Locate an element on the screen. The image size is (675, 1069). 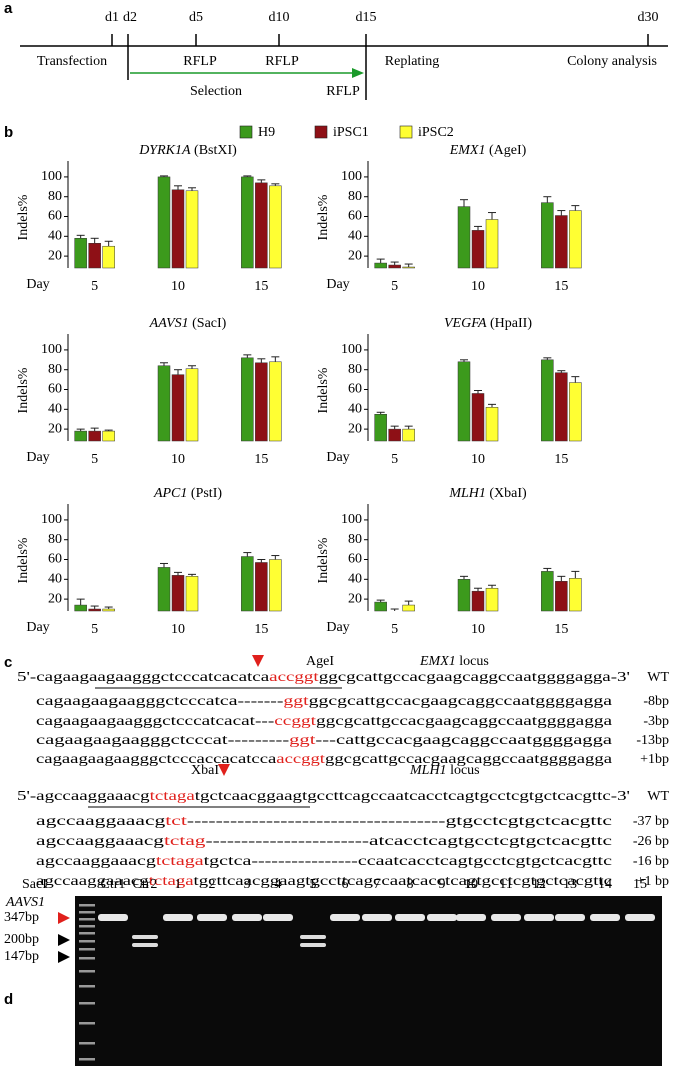
chart-title: APC1 (PstI) is located at coordinates (187, 493).